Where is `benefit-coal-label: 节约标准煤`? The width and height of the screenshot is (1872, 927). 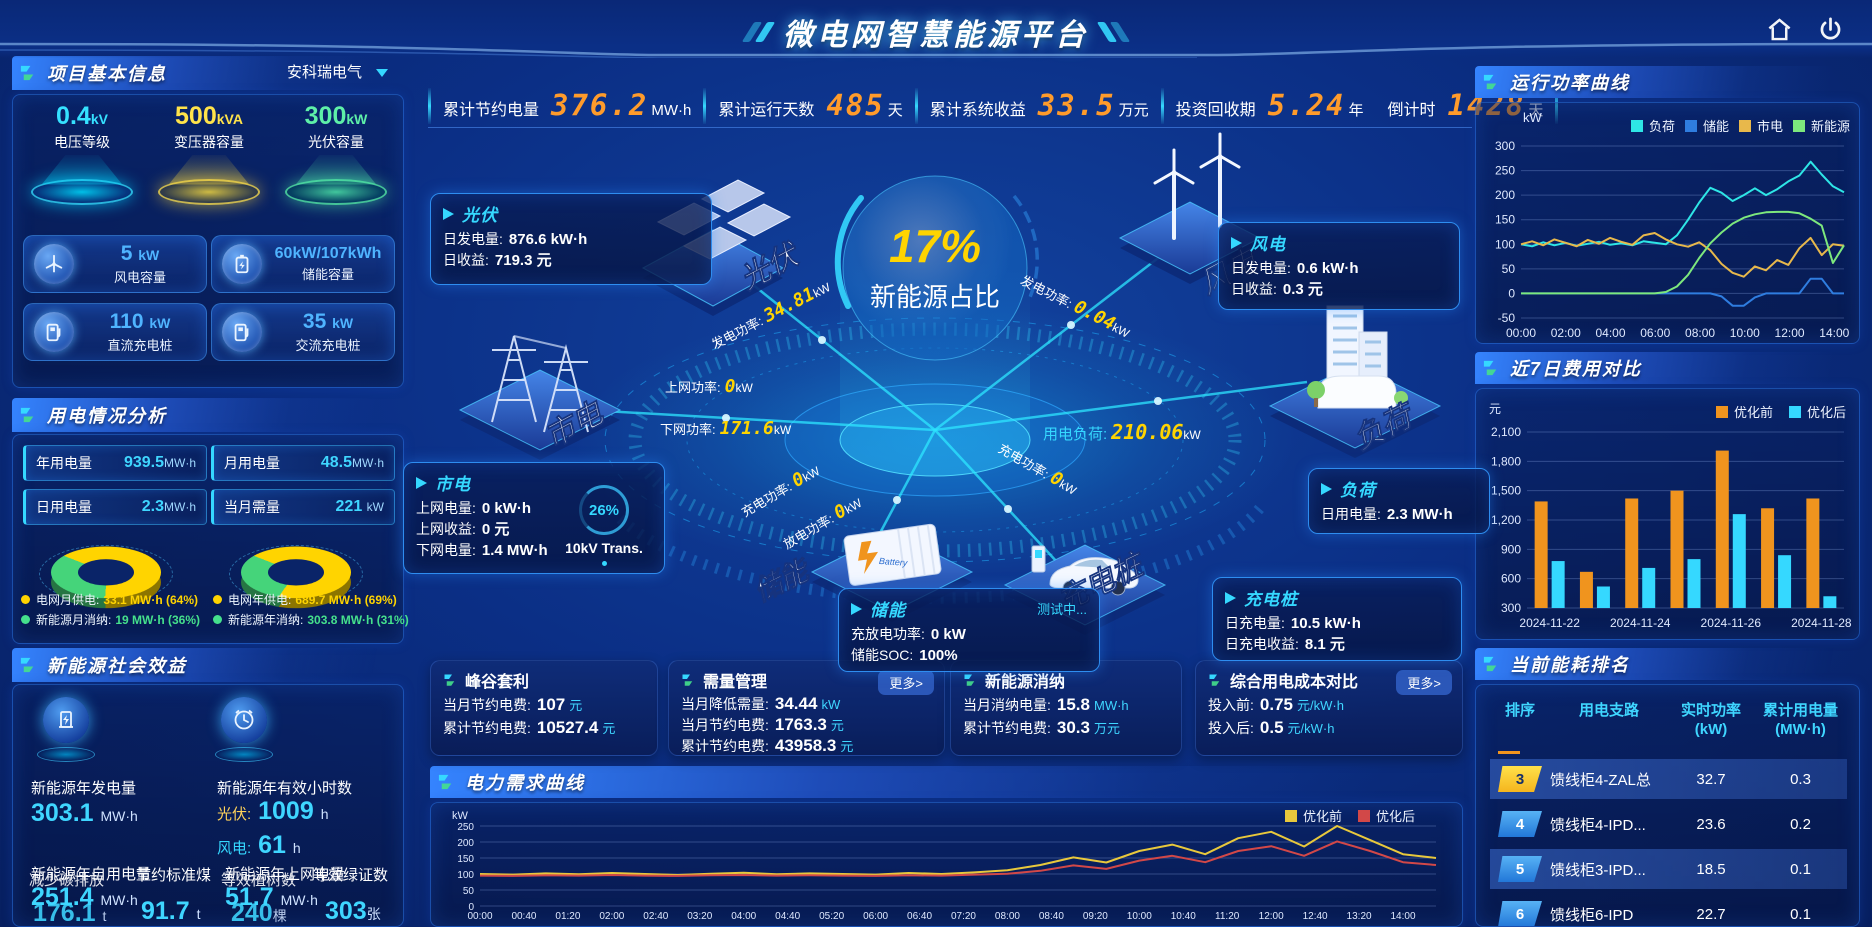
benefit-coal-label: 节约标准煤 is located at coordinates (174, 875).